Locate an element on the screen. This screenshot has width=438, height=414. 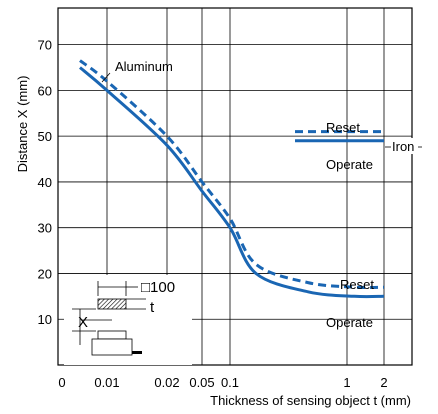
x-tick-label: 0.02 is located at coordinates (166, 382).